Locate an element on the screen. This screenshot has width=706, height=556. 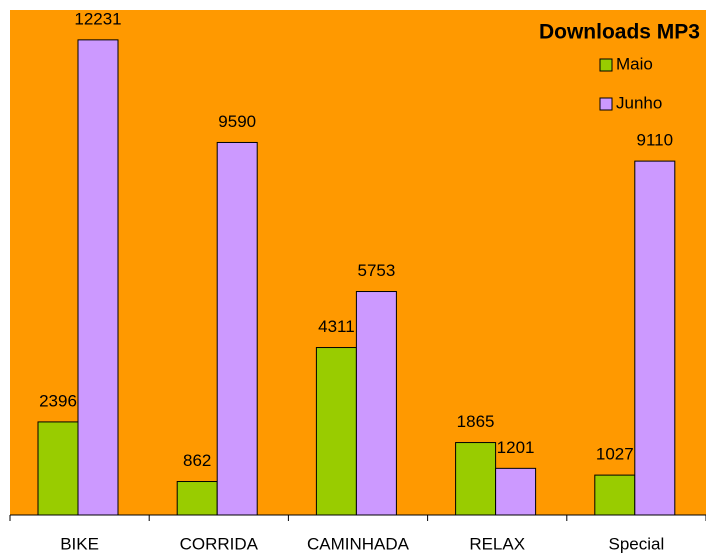
data-label: 1201 is located at coordinates (516, 447).